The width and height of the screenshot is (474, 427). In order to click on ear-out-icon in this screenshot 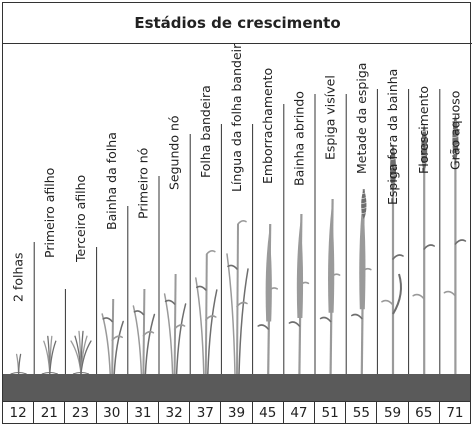, I will do `click(392, 259)`.